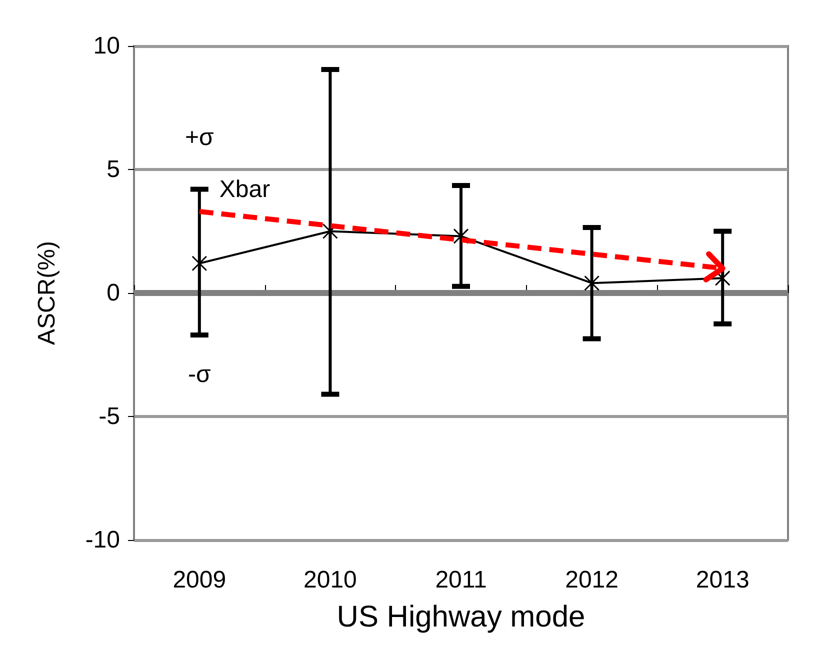 This screenshot has width=813, height=662. I want to click on x-tick-label: 2011, so click(461, 580).